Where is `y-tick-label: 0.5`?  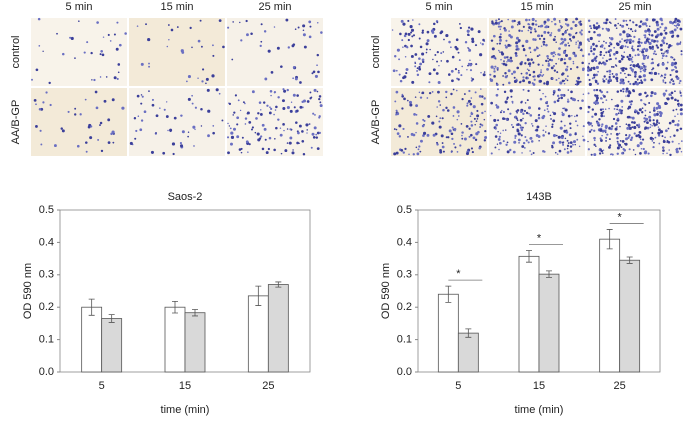
y-tick-label: 0.5 is located at coordinates (404, 210).